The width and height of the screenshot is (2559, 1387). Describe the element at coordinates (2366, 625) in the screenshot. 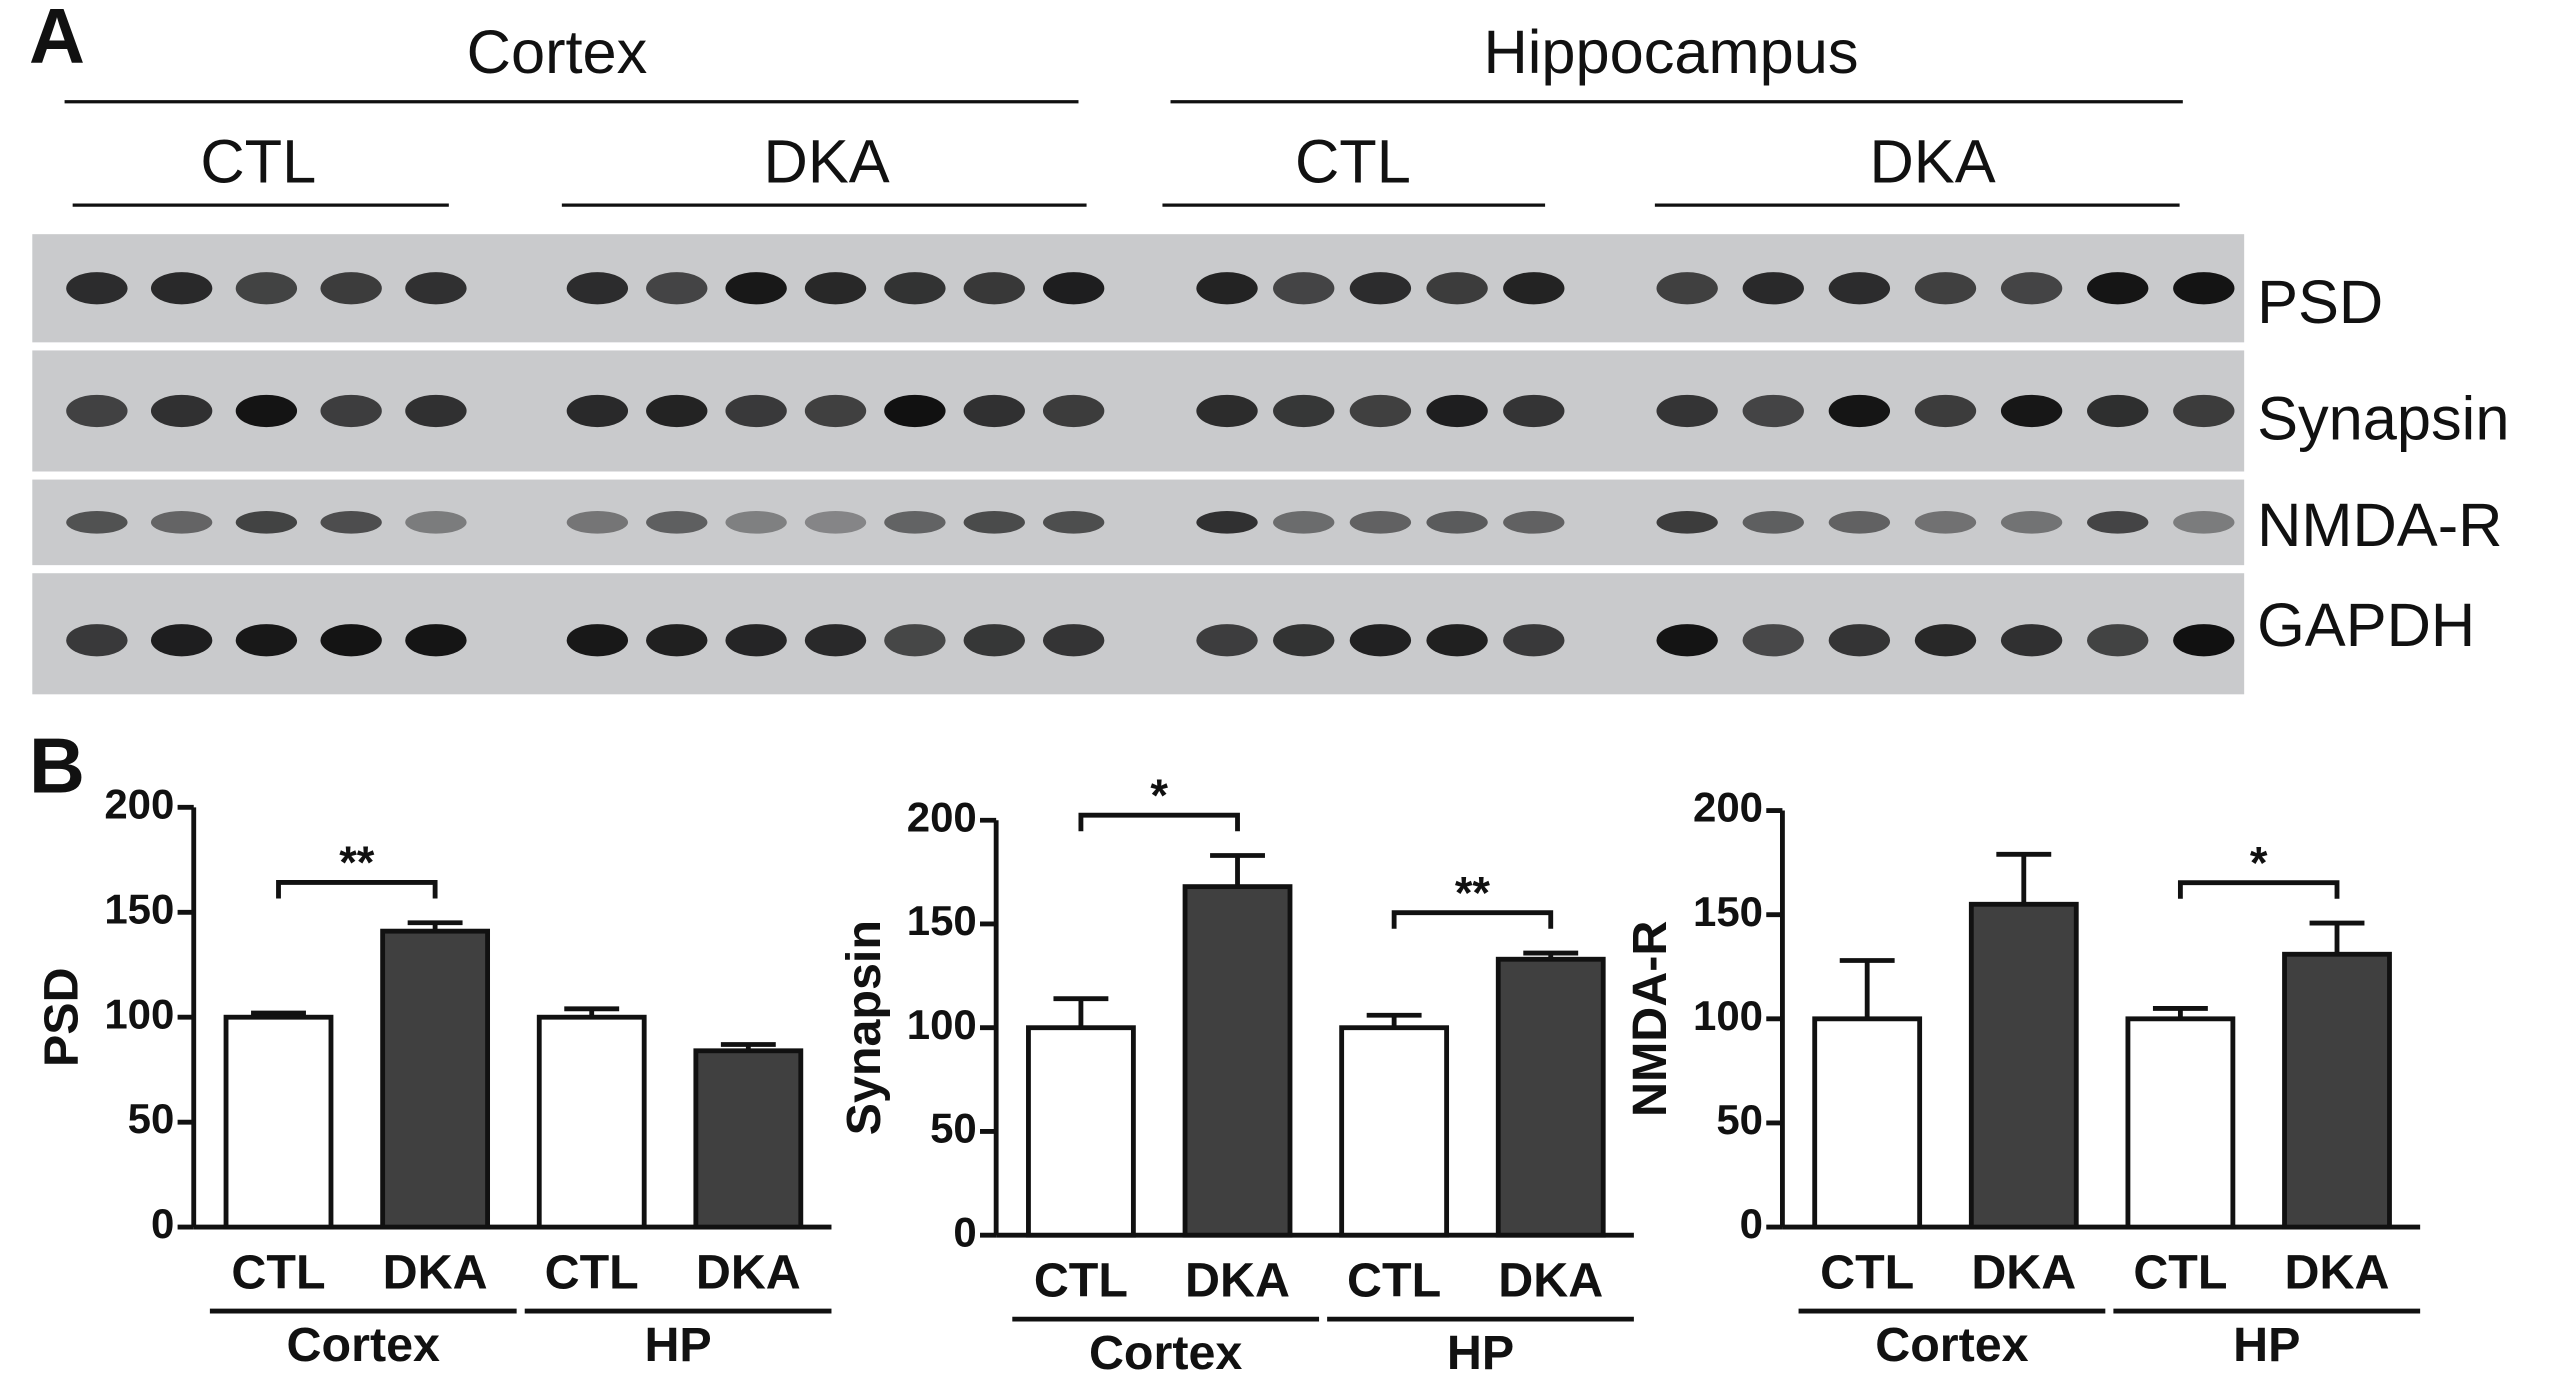

I see `protein-label: GAPDH` at that location.